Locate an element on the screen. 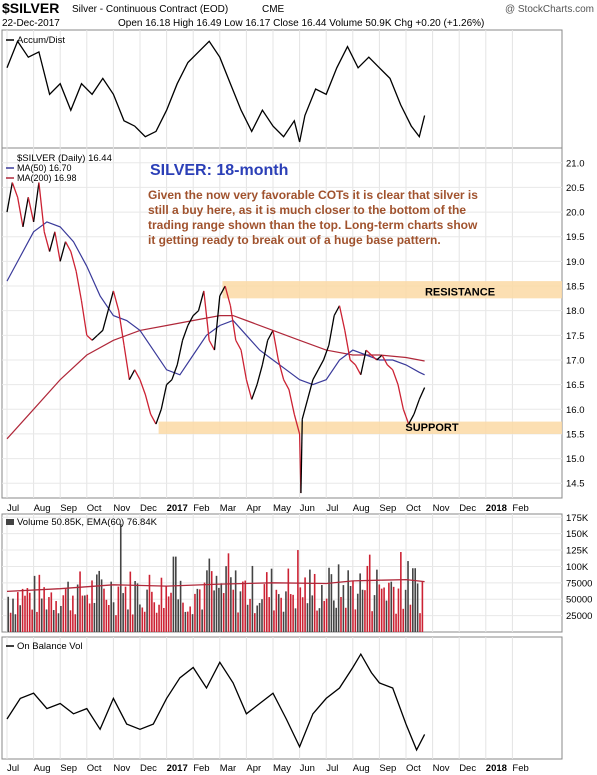 The height and width of the screenshot is (775, 597). accum-label: Accum/Dist is located at coordinates (41, 40).